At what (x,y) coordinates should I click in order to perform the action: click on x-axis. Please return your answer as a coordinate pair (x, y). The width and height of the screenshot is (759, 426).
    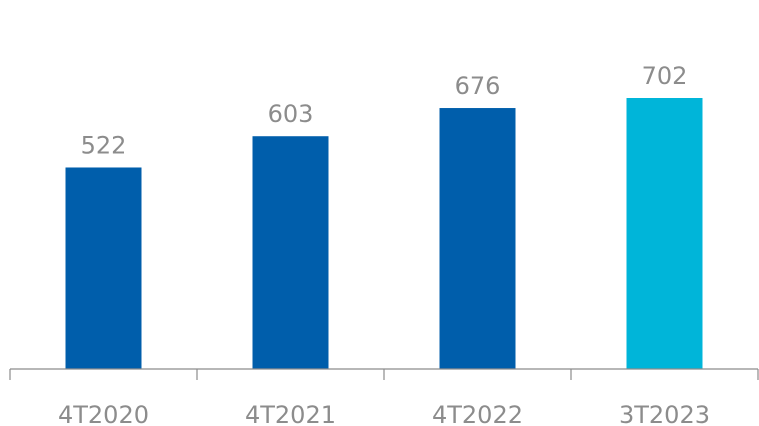
    Looking at the image, I should click on (384, 374).